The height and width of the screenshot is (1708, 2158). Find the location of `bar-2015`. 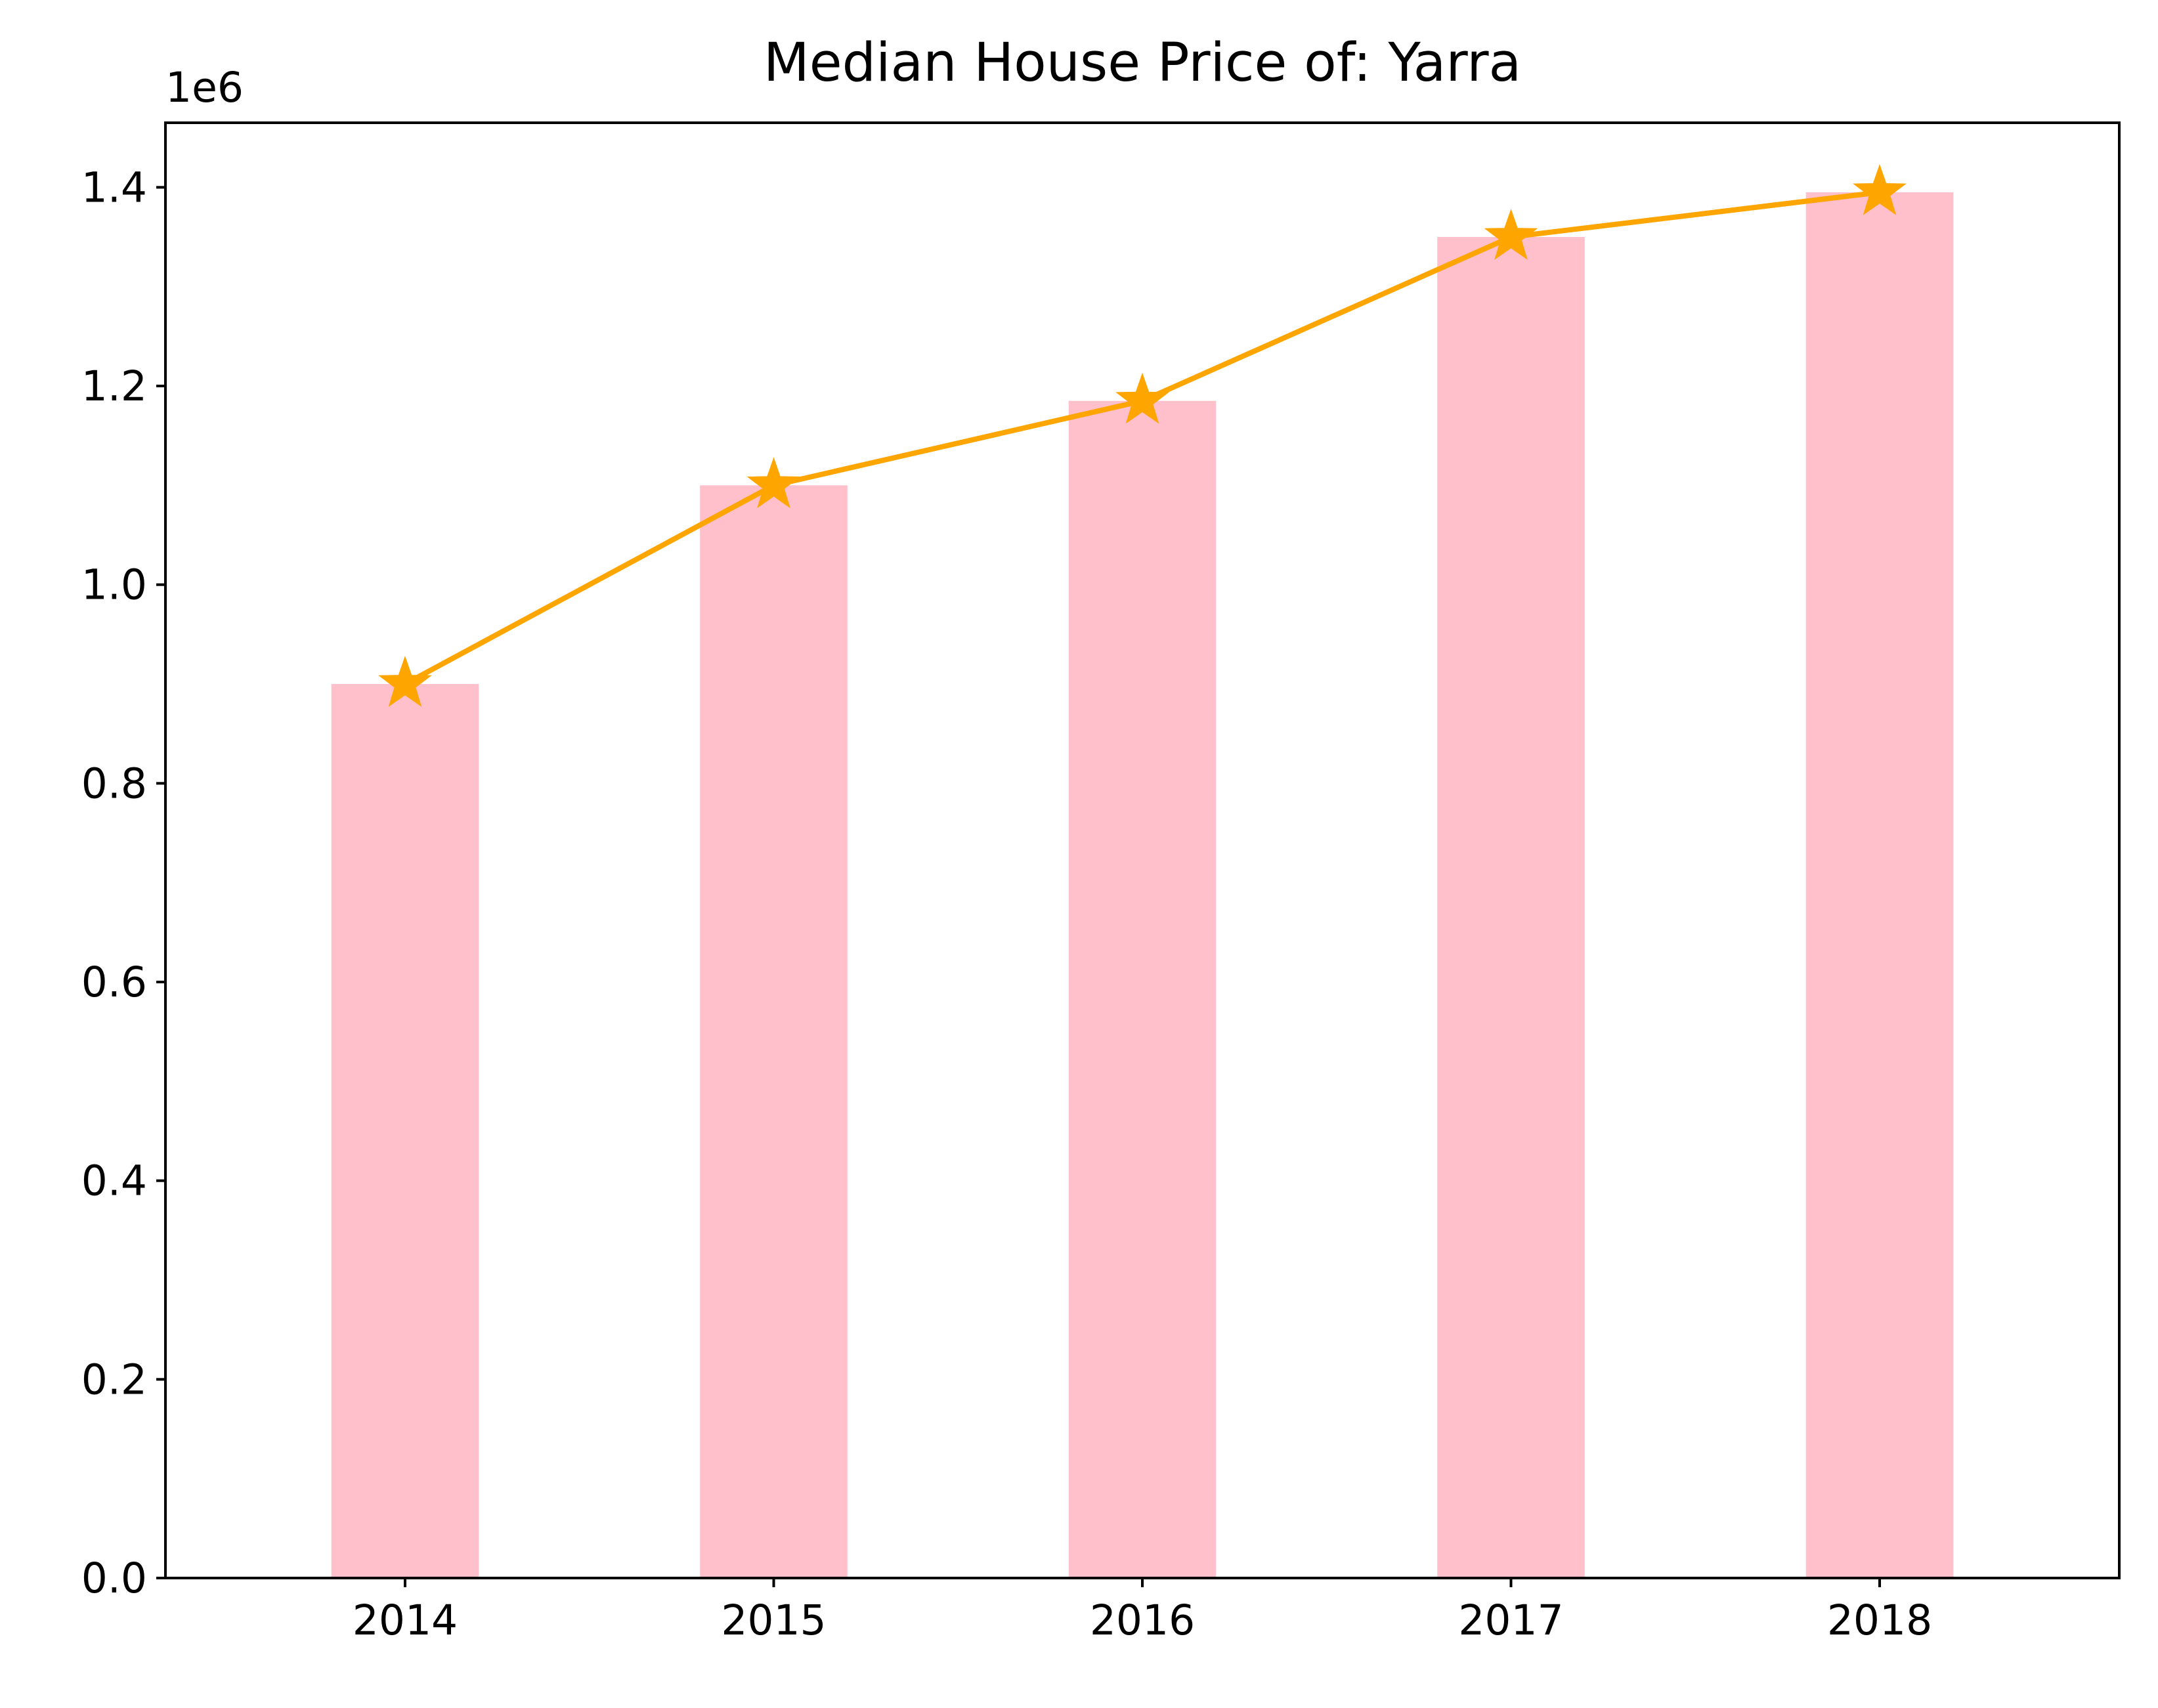

bar-2015 is located at coordinates (774, 1031).